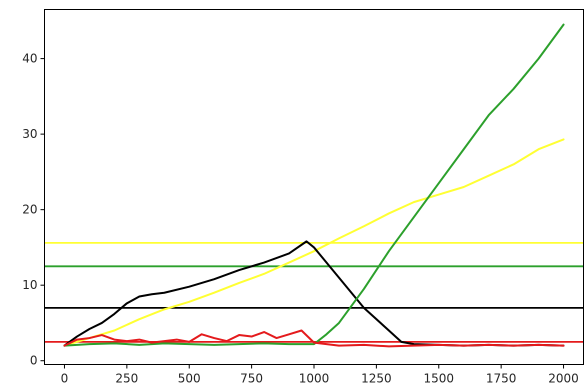 Image resolution: width=585 pixels, height=387 pixels. Describe the element at coordinates (65, 379) in the screenshot. I see `x-tick-label: 0` at that location.